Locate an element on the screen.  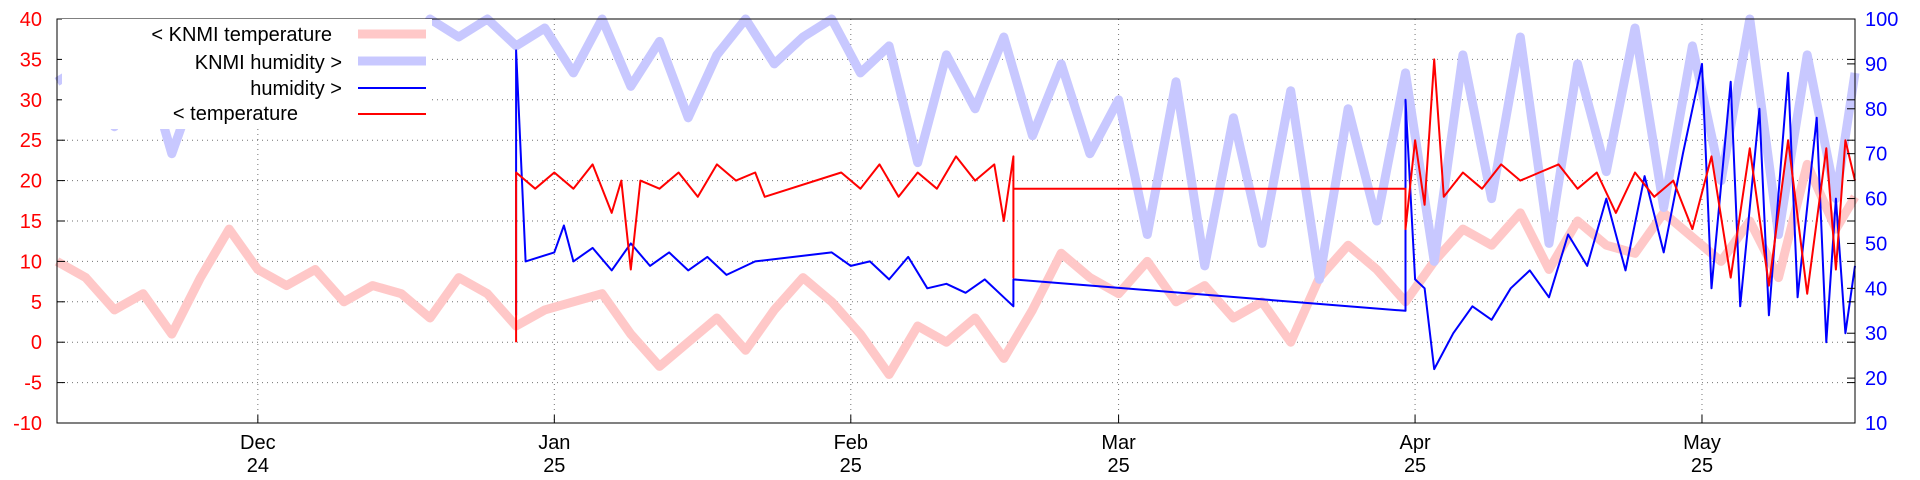
x-tick-label-month: Jan is located at coordinates (554, 443).